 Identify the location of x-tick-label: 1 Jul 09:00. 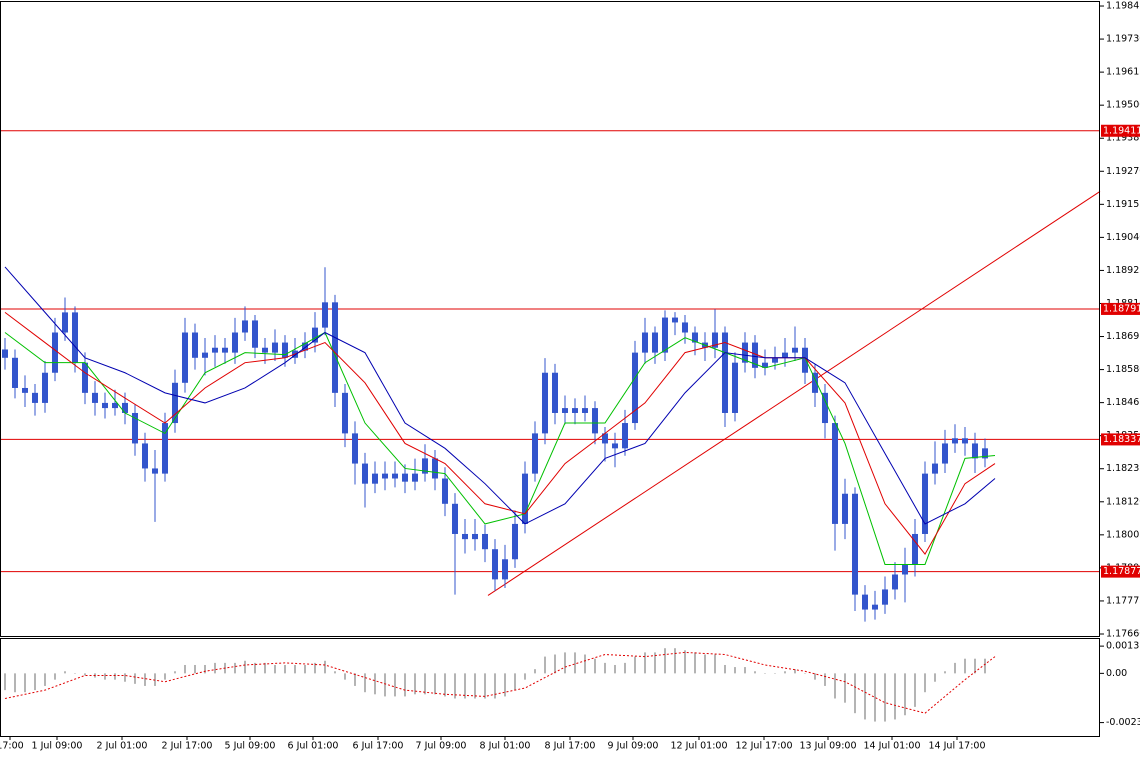
(57, 746).